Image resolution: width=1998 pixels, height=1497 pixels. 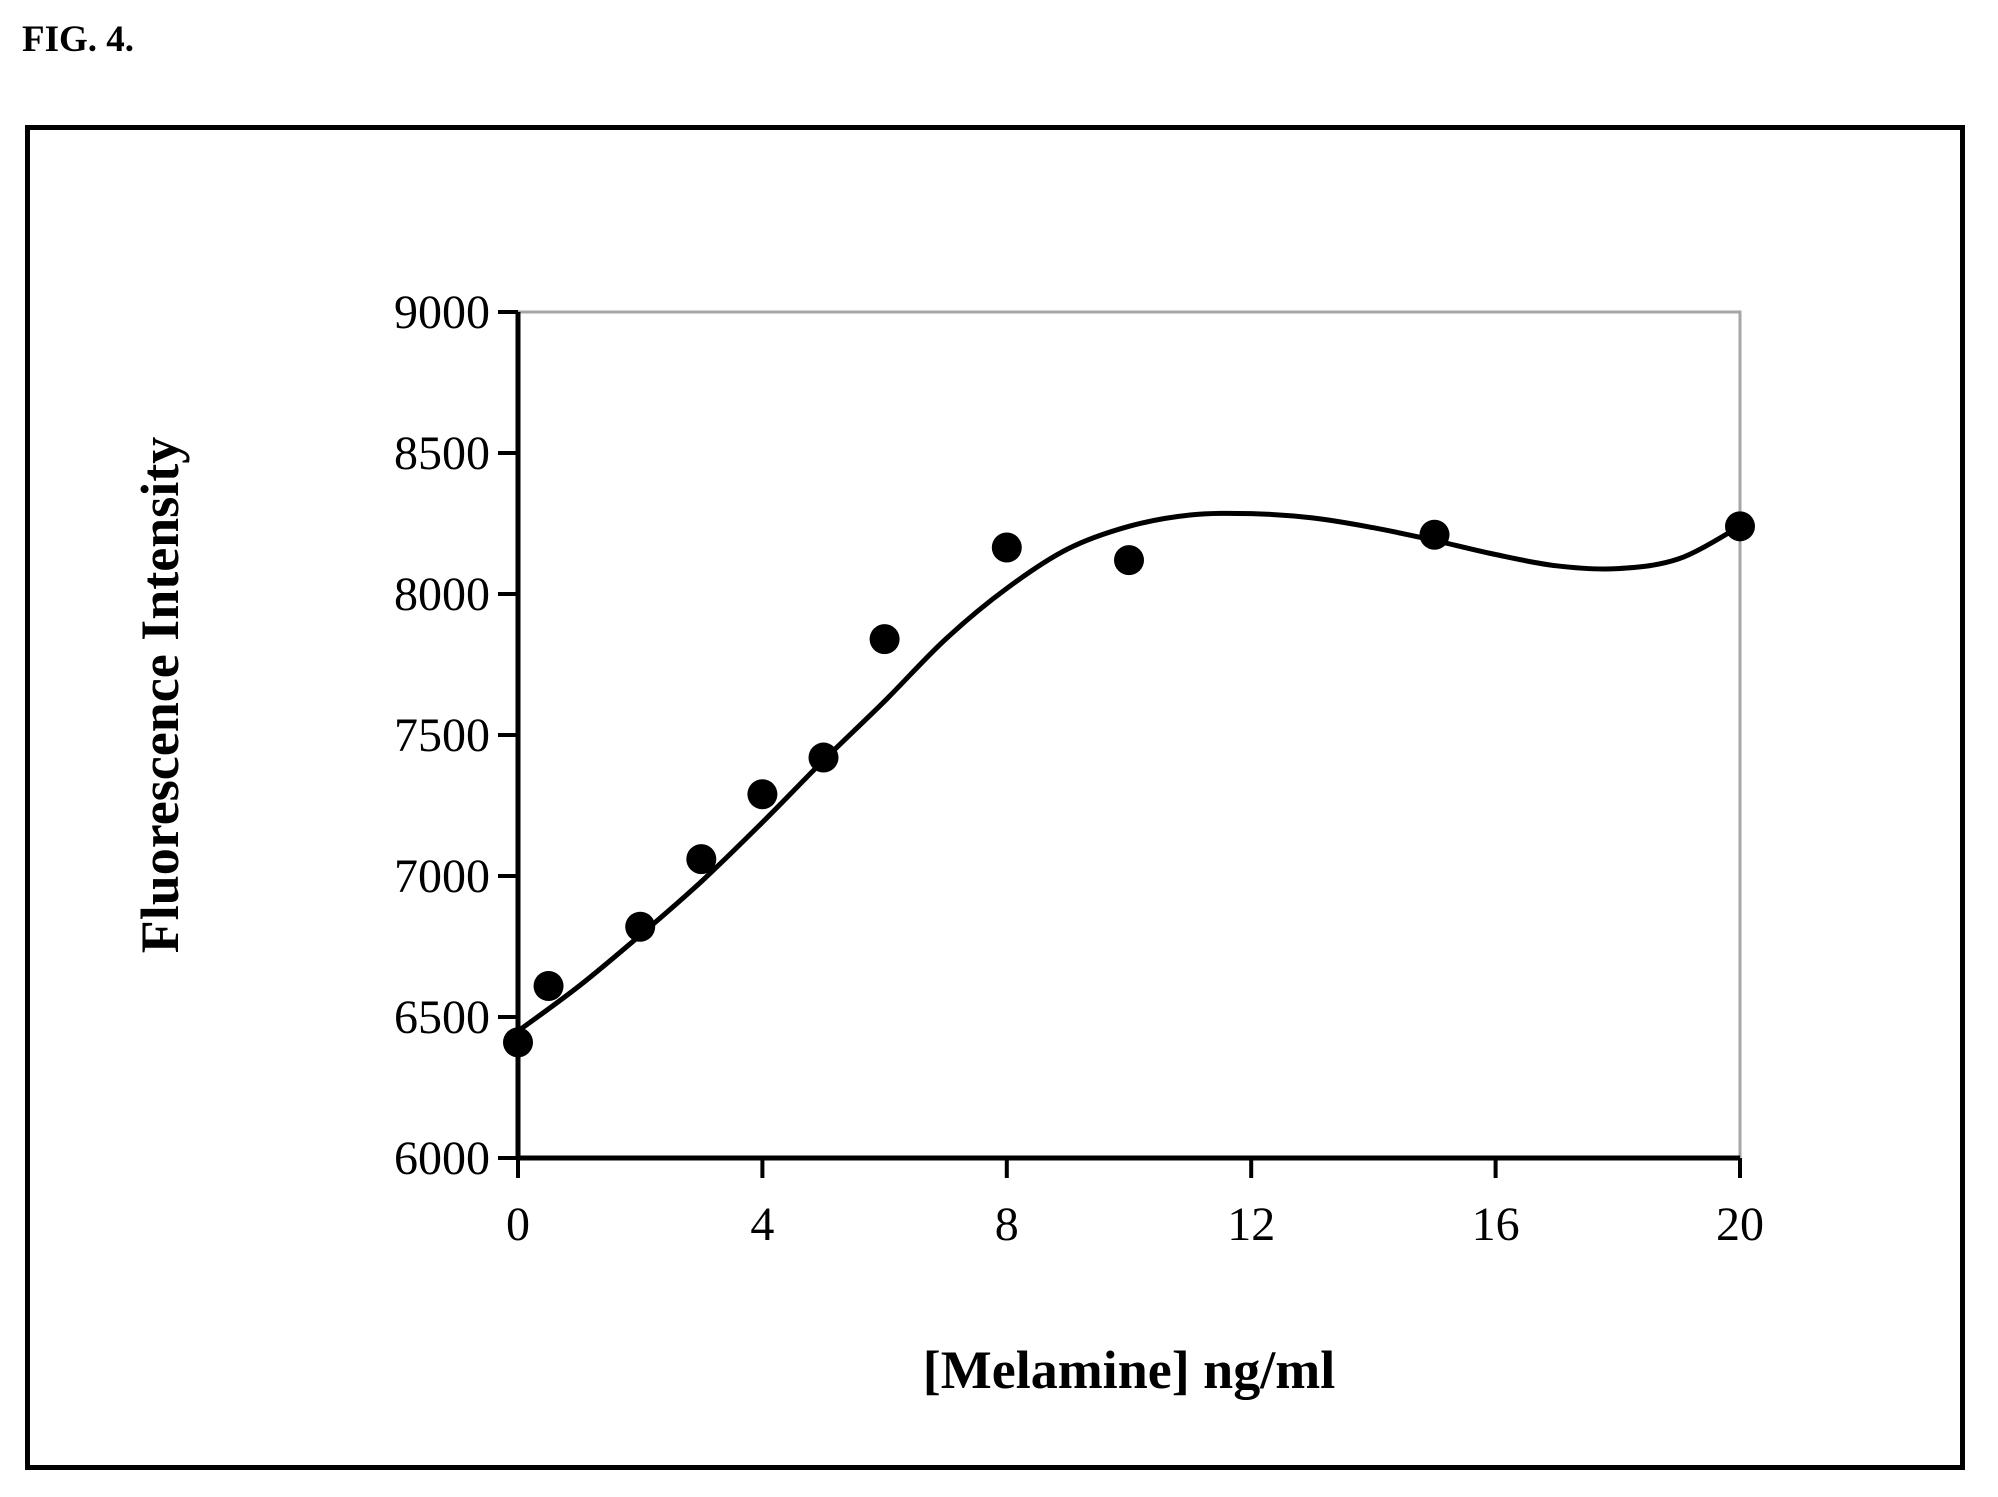 What do you see at coordinates (442, 594) in the screenshot?
I see `y-tick-label: 8000` at bounding box center [442, 594].